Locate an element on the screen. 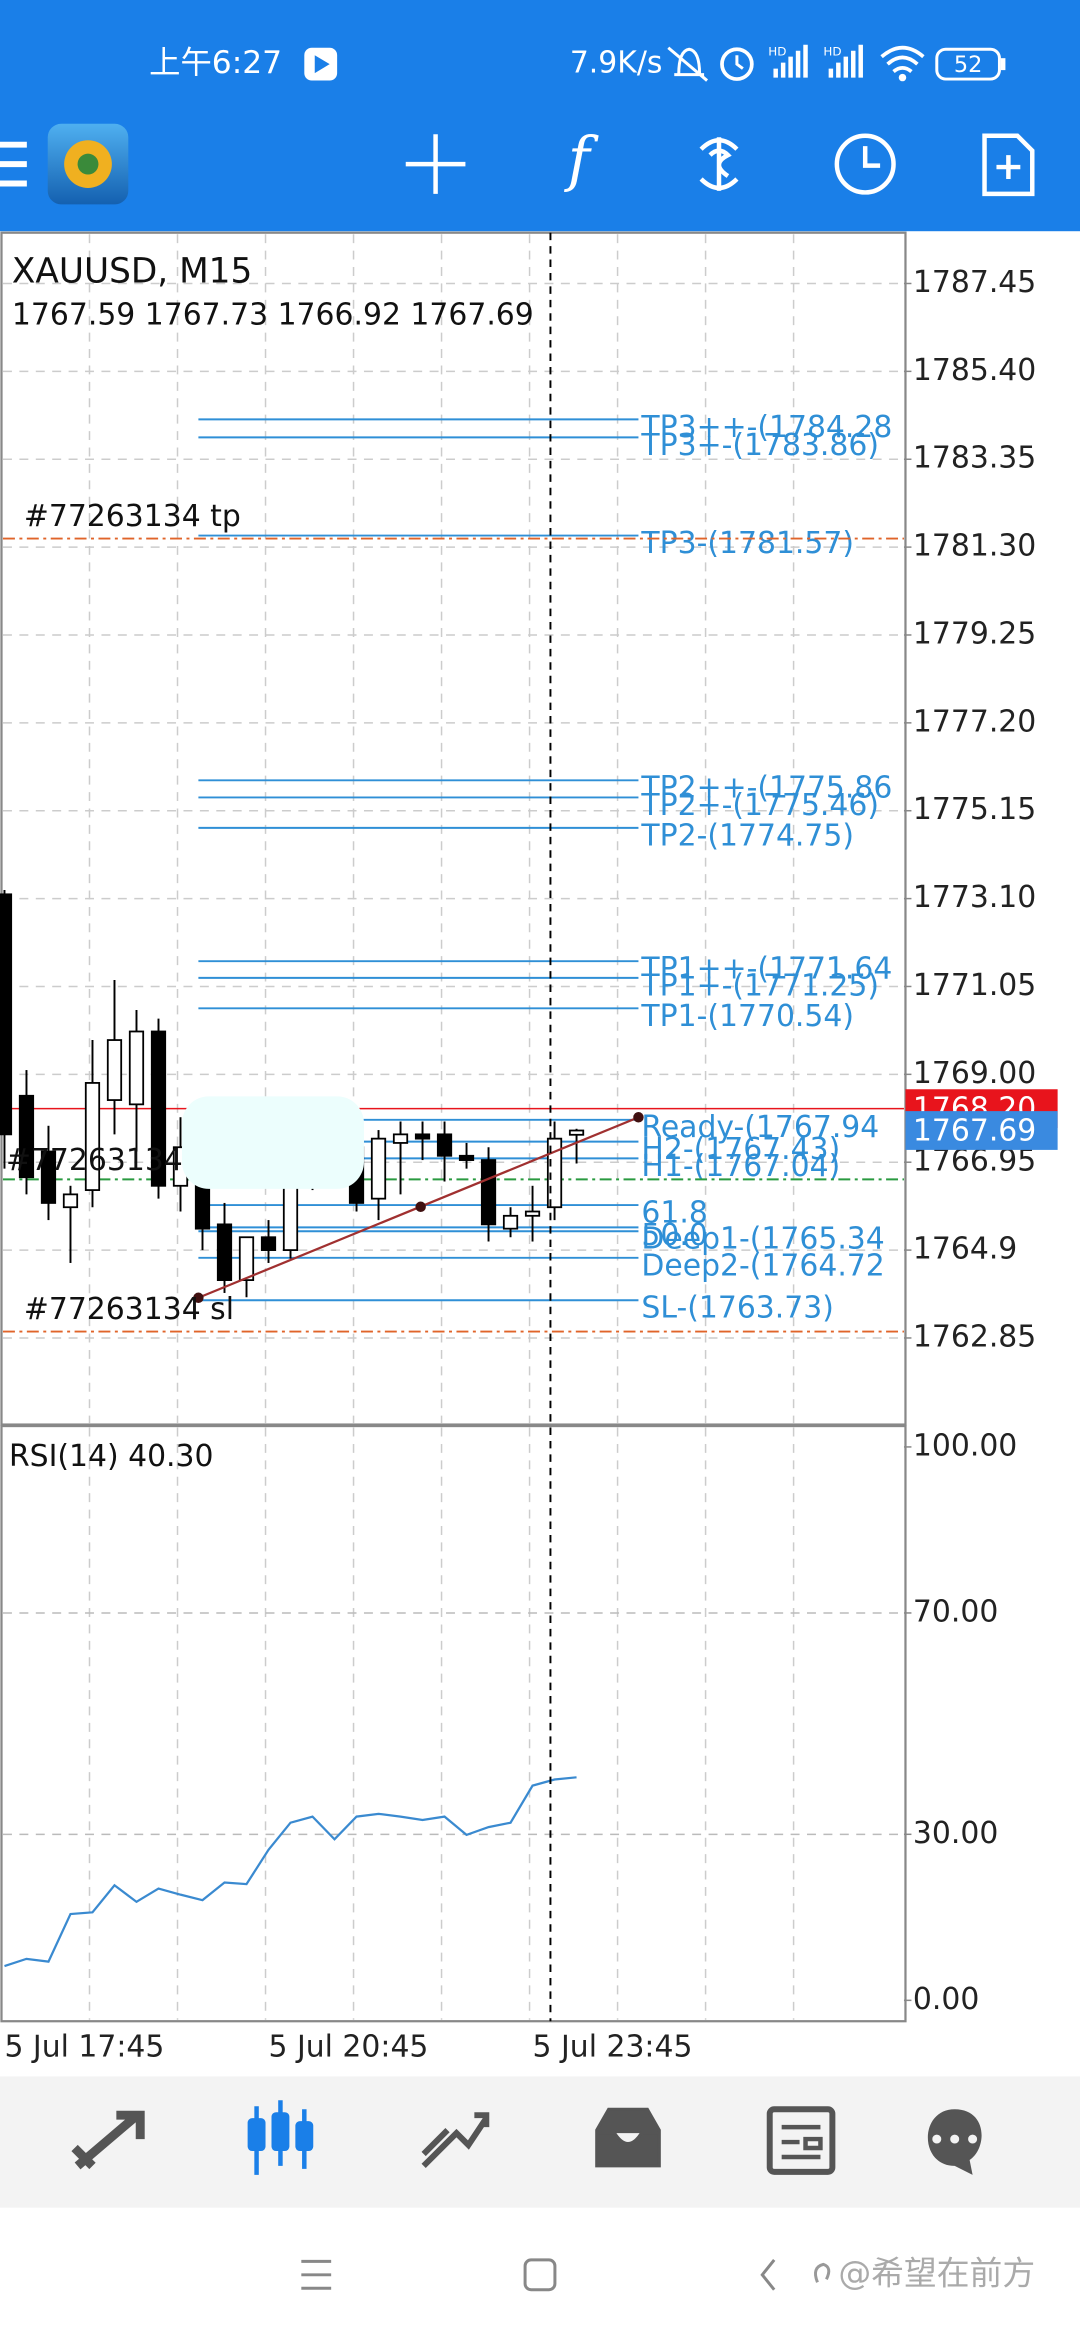 The height and width of the screenshot is (2340, 1080). y-tick-label: 1773.10 is located at coordinates (974, 897).